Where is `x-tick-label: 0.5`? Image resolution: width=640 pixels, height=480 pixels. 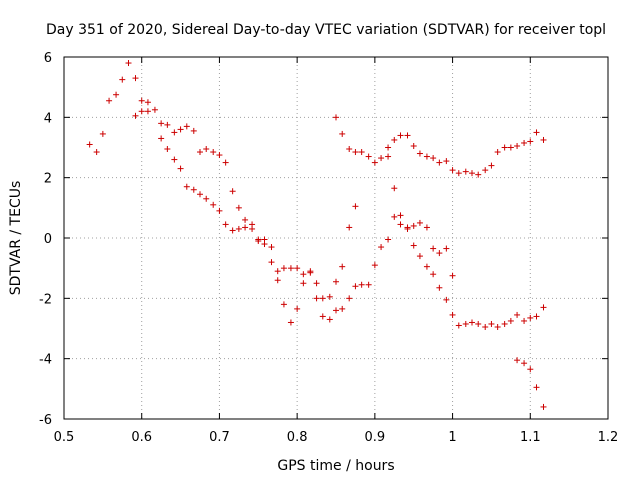
x-tick-label: 0.5 is located at coordinates (64, 437).